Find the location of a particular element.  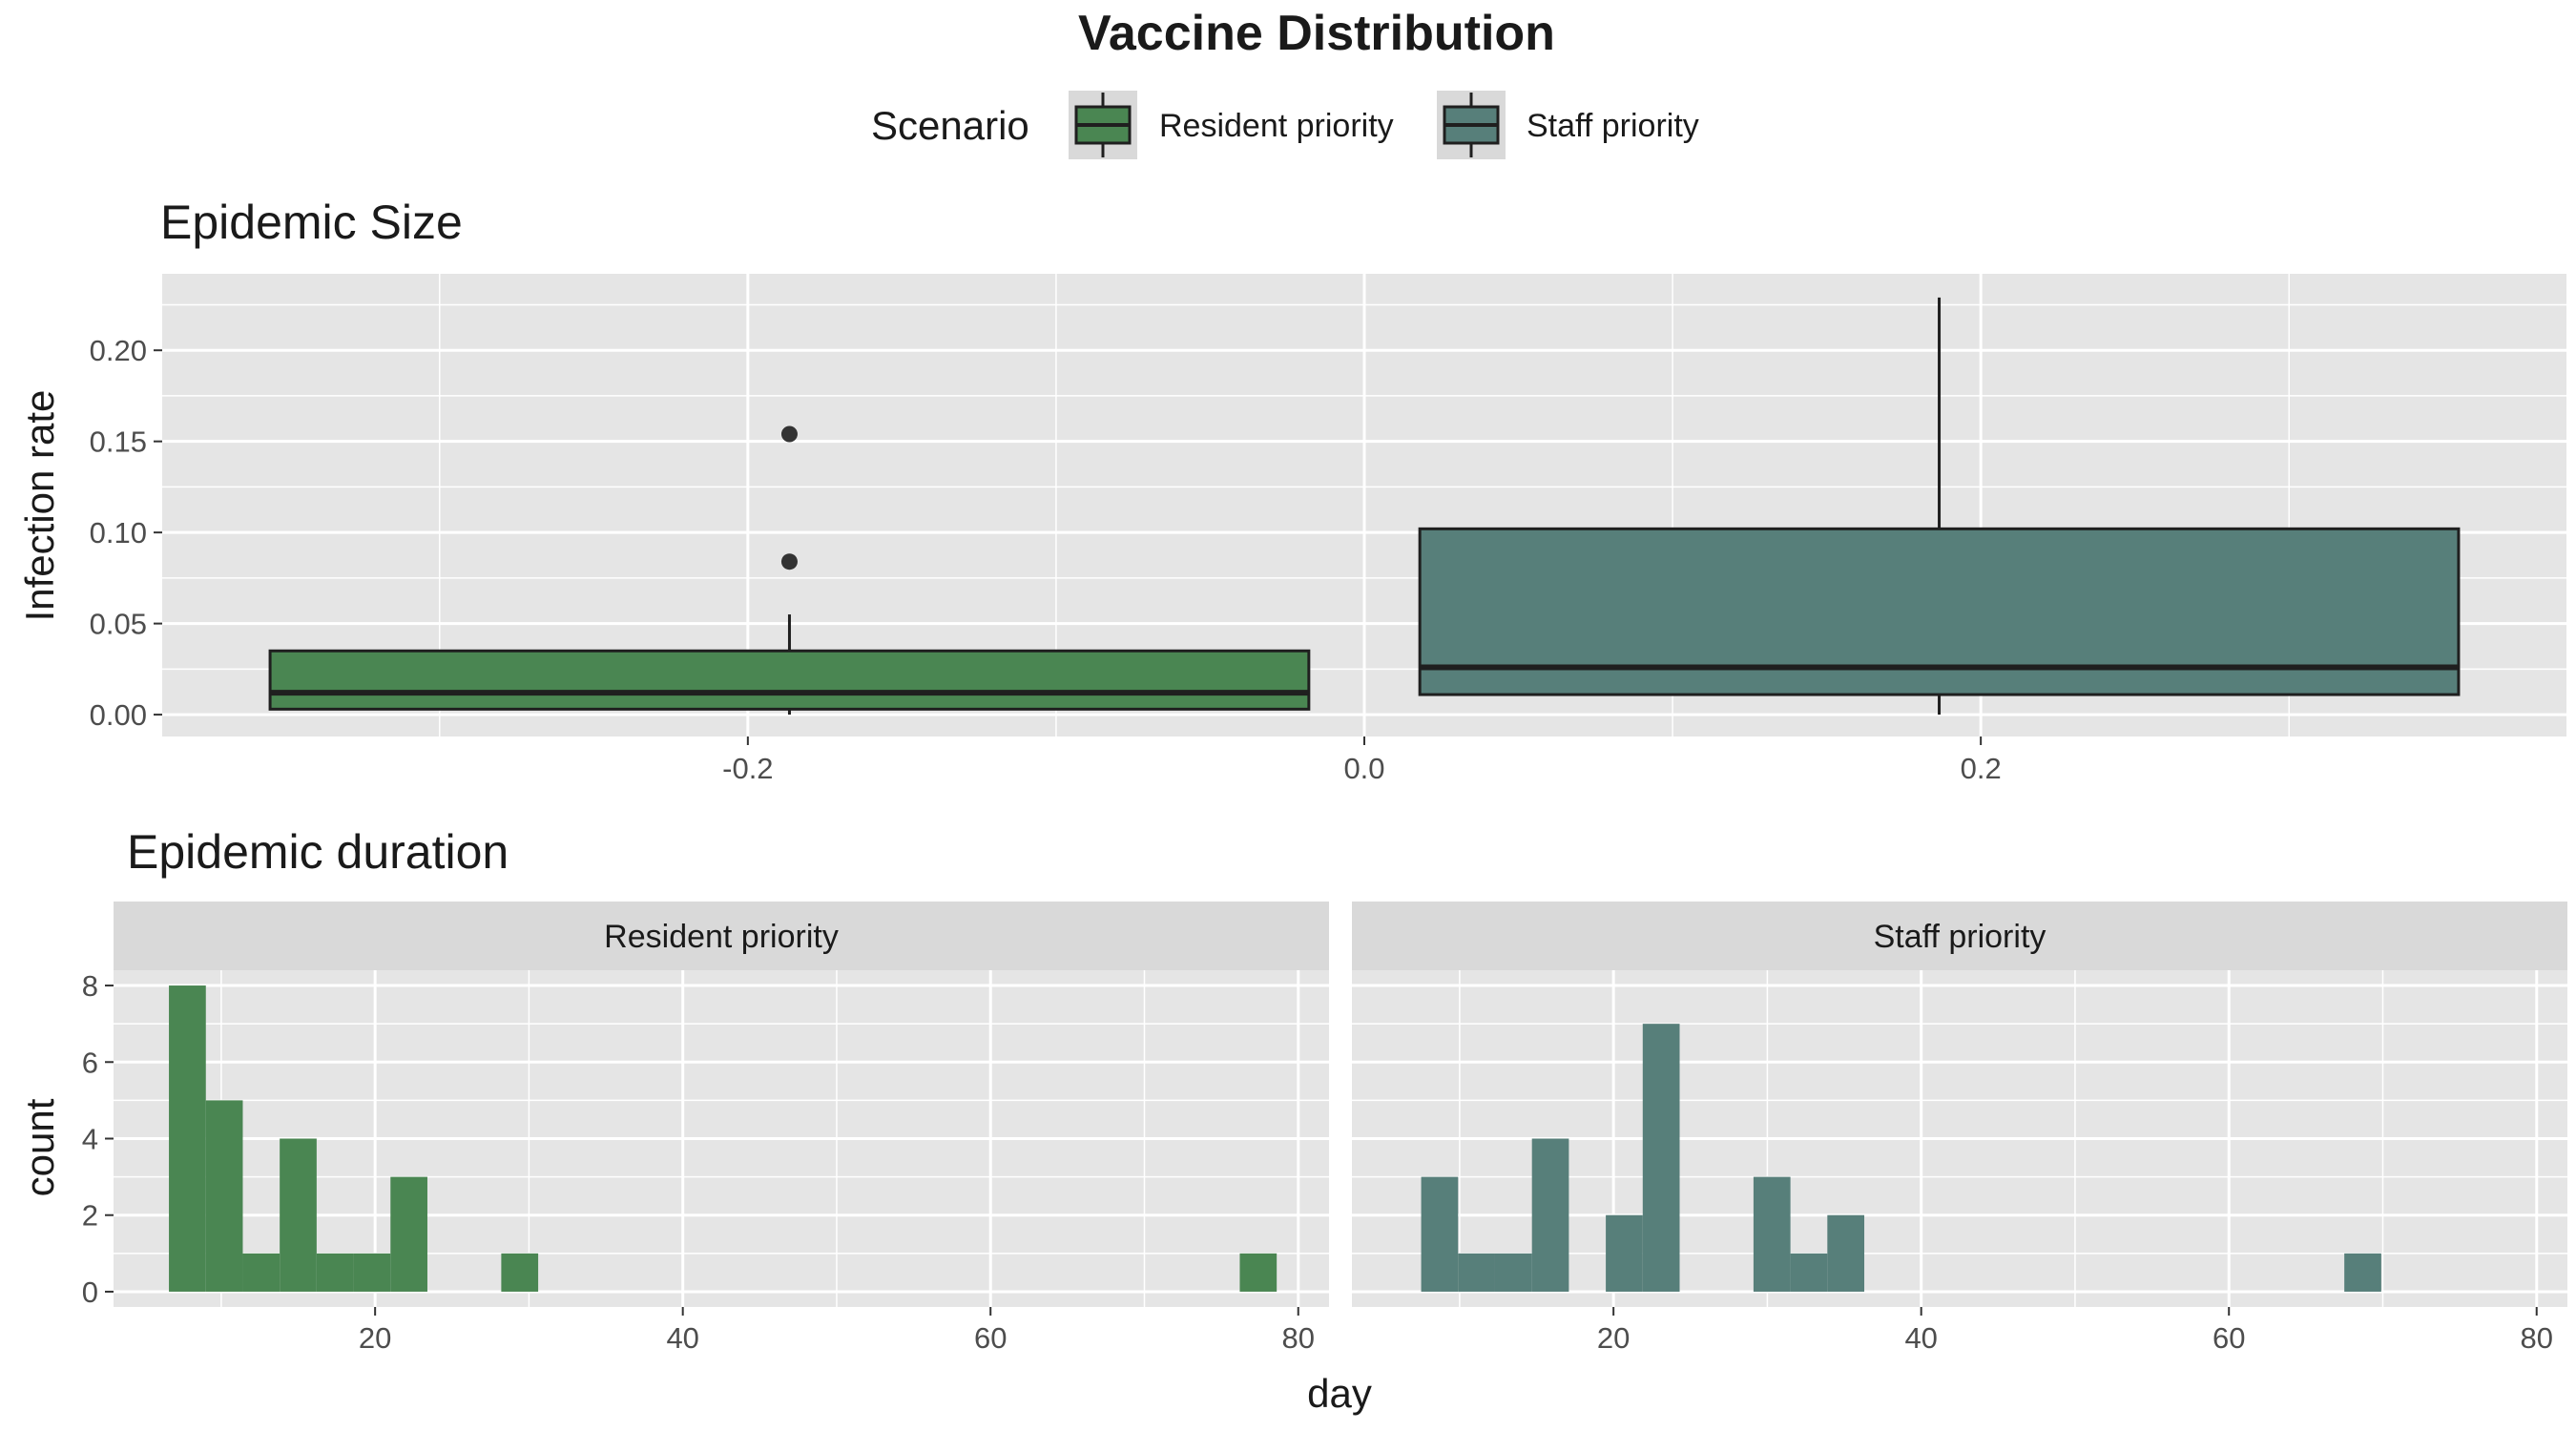

y-tick-label: 4 is located at coordinates (90, 1139).